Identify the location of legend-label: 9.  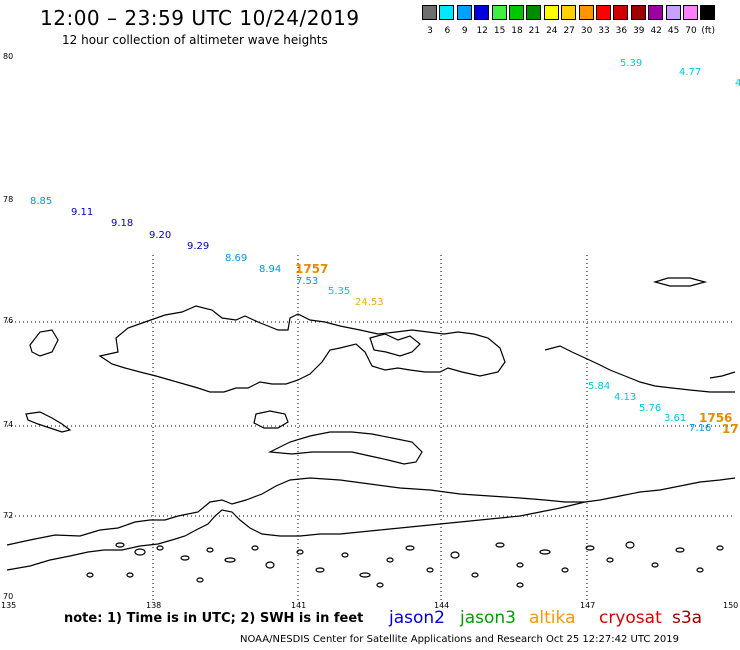
(464, 31).